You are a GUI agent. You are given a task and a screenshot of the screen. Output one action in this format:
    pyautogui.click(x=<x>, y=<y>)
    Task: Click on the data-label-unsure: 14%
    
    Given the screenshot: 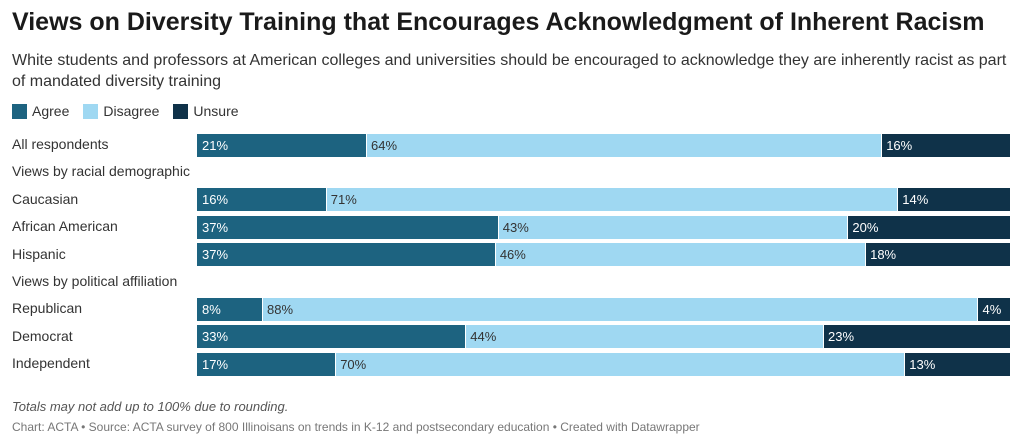 What is the action you would take?
    pyautogui.click(x=915, y=200)
    